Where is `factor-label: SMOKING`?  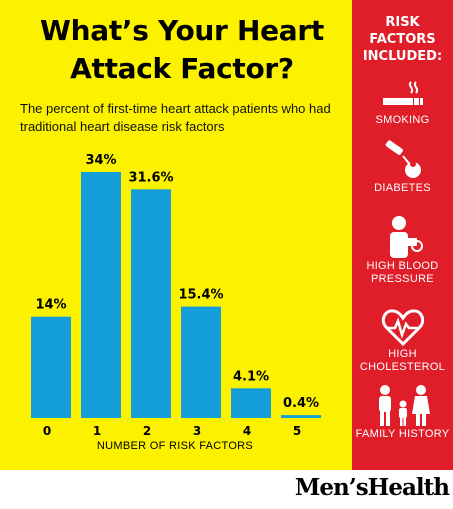
factor-label: SMOKING is located at coordinates (402, 120).